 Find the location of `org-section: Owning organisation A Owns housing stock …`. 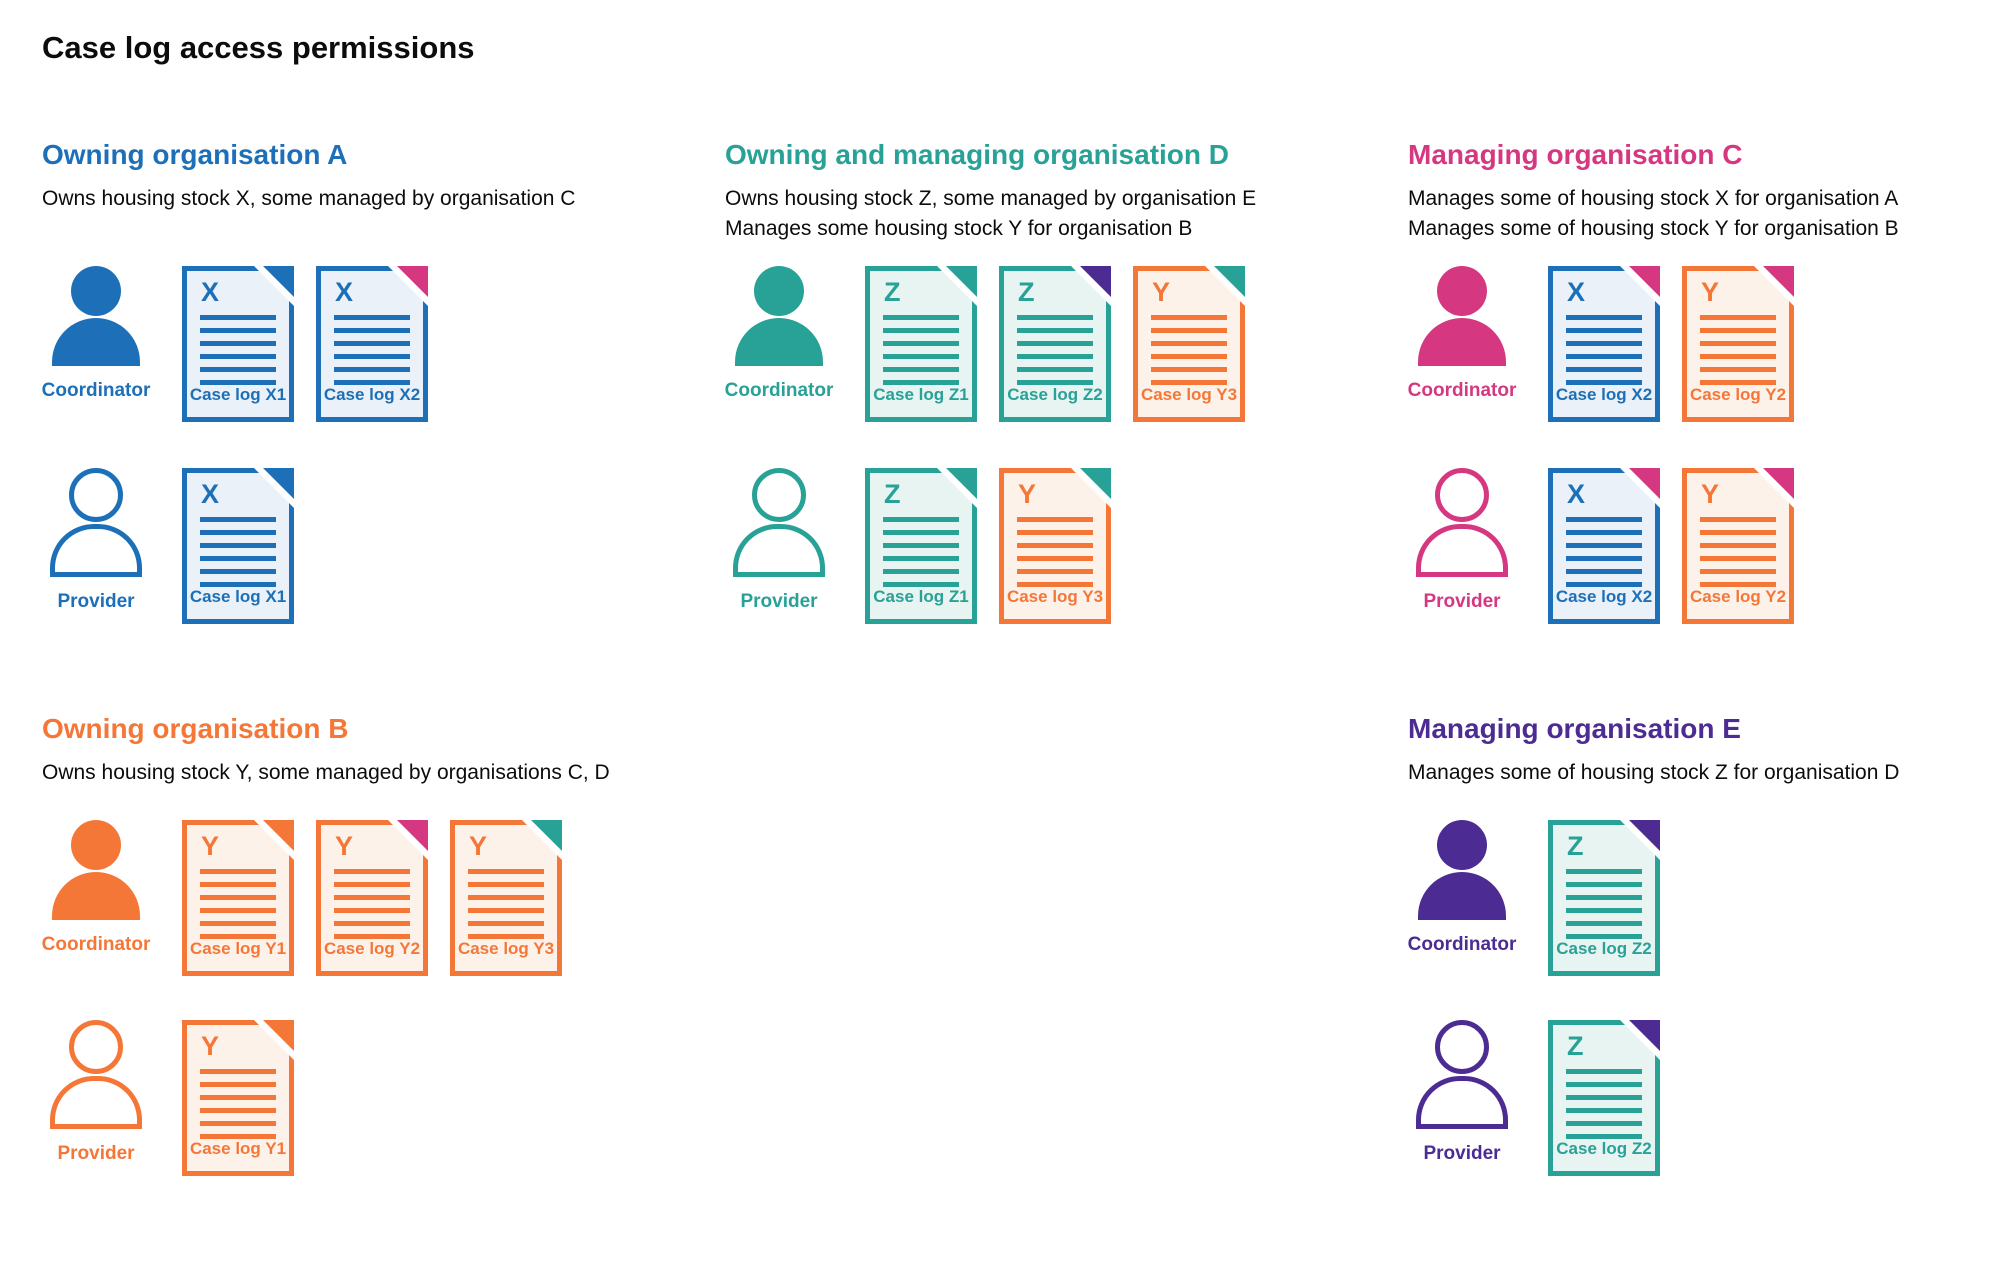

org-section: Owning organisation A Owns housing stock … is located at coordinates (342, 418).